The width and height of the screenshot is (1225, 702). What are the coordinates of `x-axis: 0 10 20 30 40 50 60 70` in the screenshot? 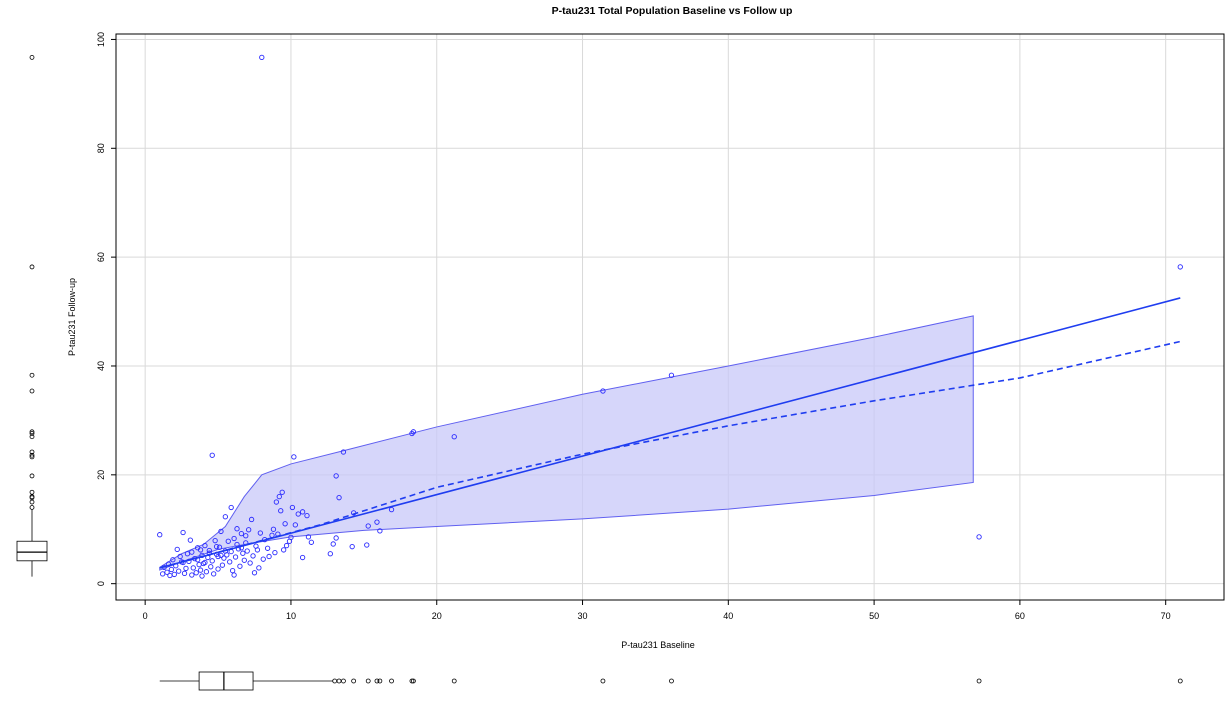 It's located at (657, 610).